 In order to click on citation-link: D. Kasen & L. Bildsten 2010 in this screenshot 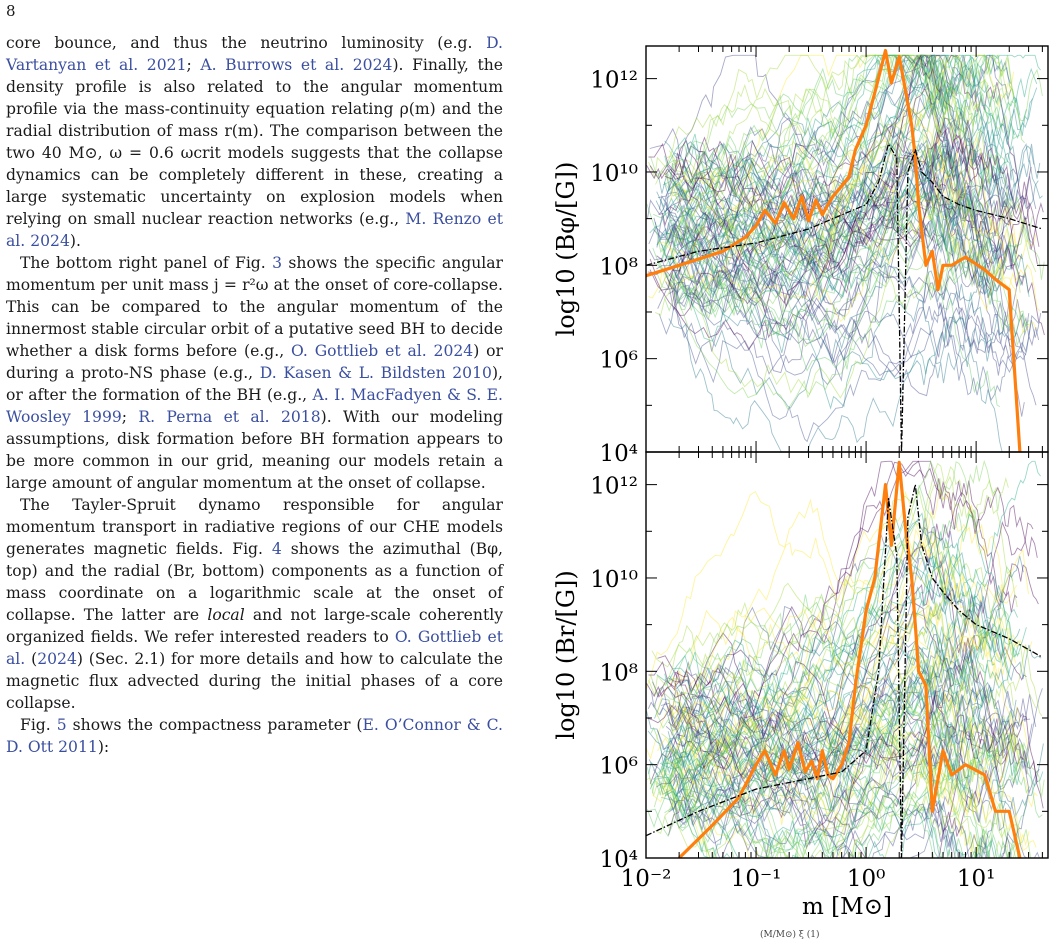, I will do `click(375, 373)`.